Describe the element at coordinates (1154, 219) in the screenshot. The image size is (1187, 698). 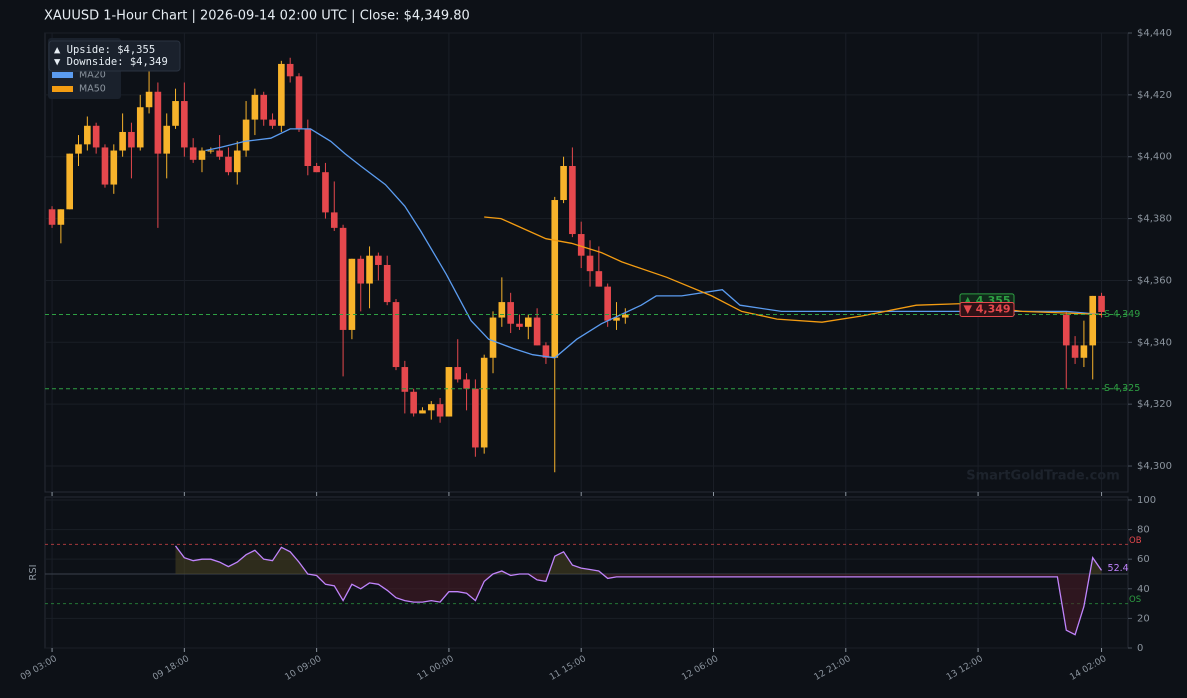
I see `y-tick-label: $4,380` at that location.